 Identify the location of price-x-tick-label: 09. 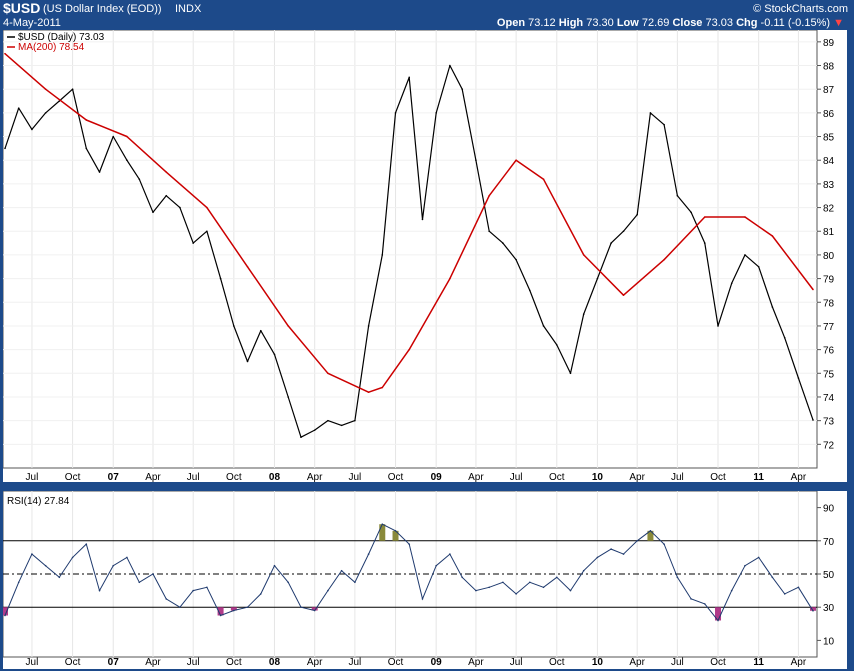
(437, 477).